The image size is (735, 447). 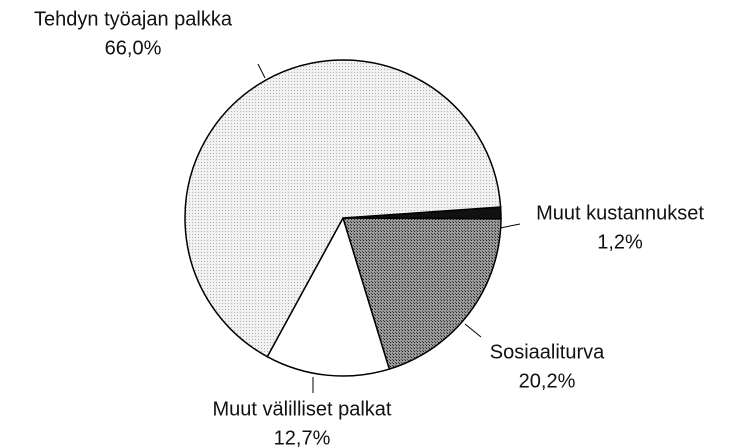 What do you see at coordinates (302, 437) in the screenshot?
I see `slice-value-label: 12,7%` at bounding box center [302, 437].